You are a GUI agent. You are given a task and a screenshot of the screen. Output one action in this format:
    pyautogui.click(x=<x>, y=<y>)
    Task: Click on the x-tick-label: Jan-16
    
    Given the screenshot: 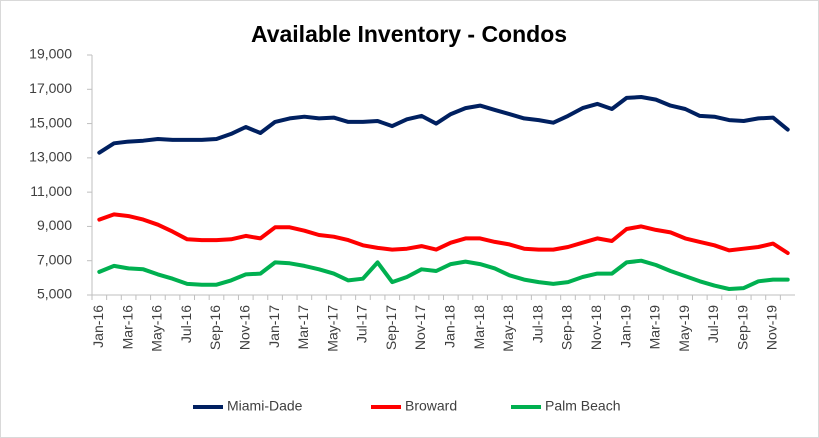 What is the action you would take?
    pyautogui.click(x=98, y=326)
    